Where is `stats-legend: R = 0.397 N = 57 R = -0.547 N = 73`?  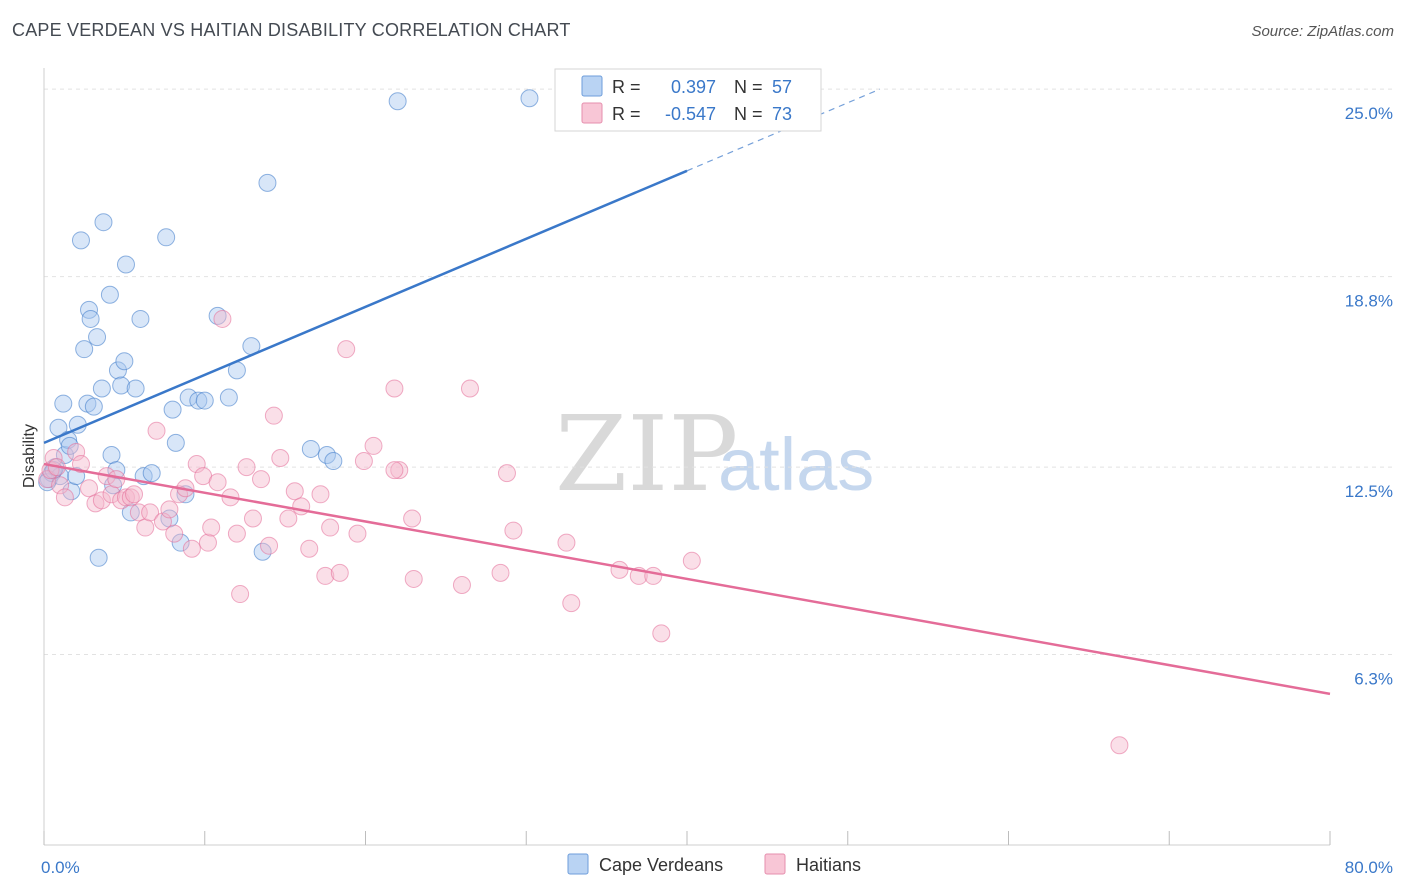 stats-legend: R = 0.397 N = 57 R = -0.547 N = 73 is located at coordinates (688, 100).